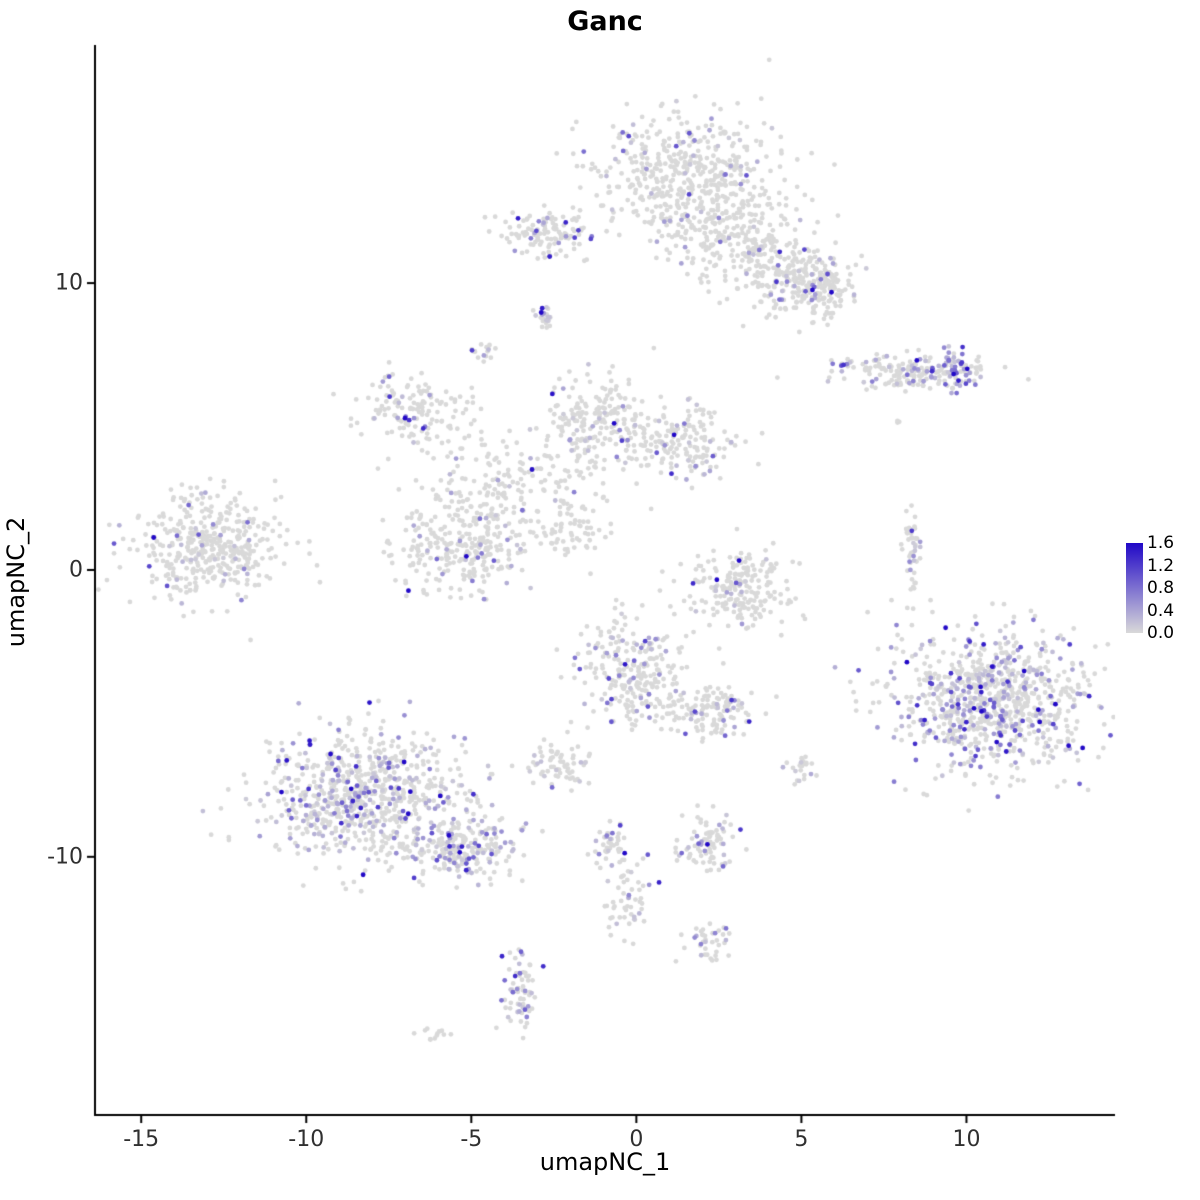  What do you see at coordinates (76, 570) in the screenshot?
I see `y-tick-label: 0` at bounding box center [76, 570].